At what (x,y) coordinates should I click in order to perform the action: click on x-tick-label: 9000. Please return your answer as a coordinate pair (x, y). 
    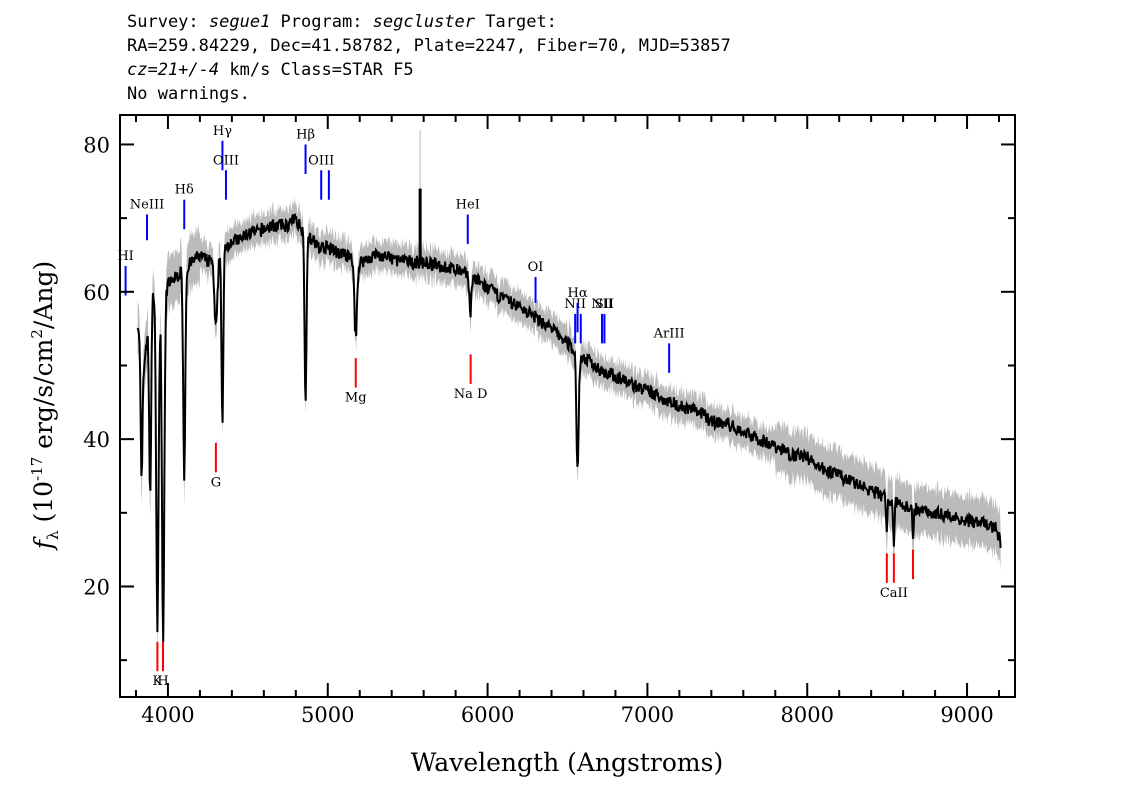
    Looking at the image, I should click on (966, 715).